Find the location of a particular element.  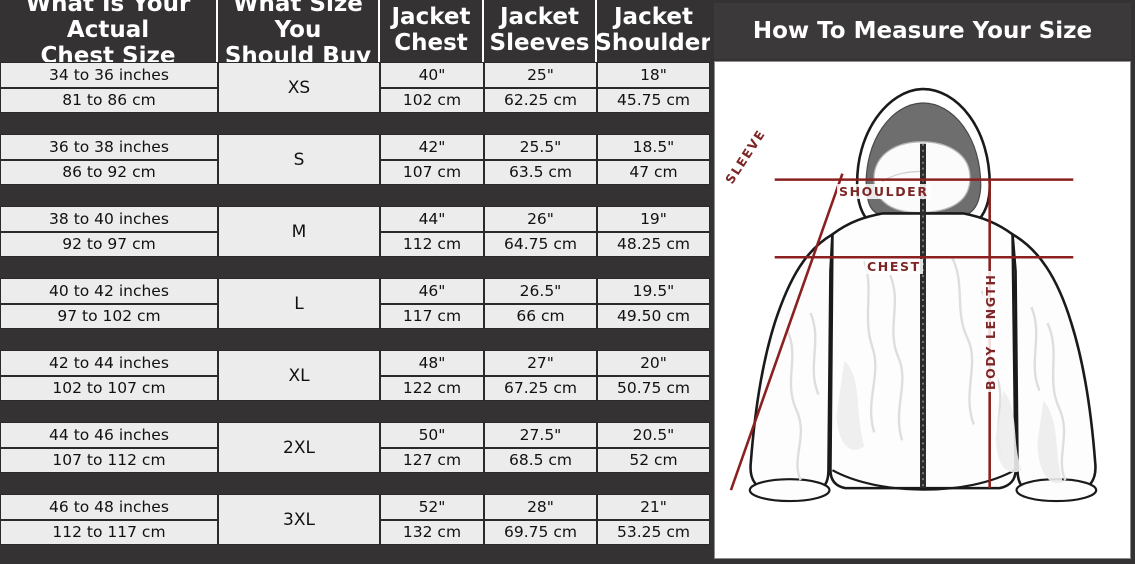

cell-chest-in: 40 to 42 inches is located at coordinates (109, 291).